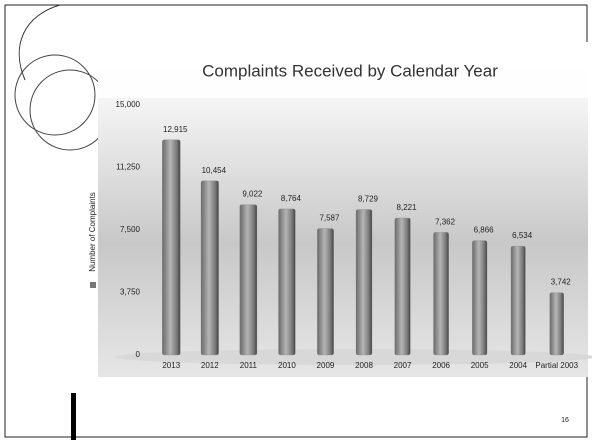  Describe the element at coordinates (249, 365) in the screenshot. I see `x-tick-label: 2011` at that location.